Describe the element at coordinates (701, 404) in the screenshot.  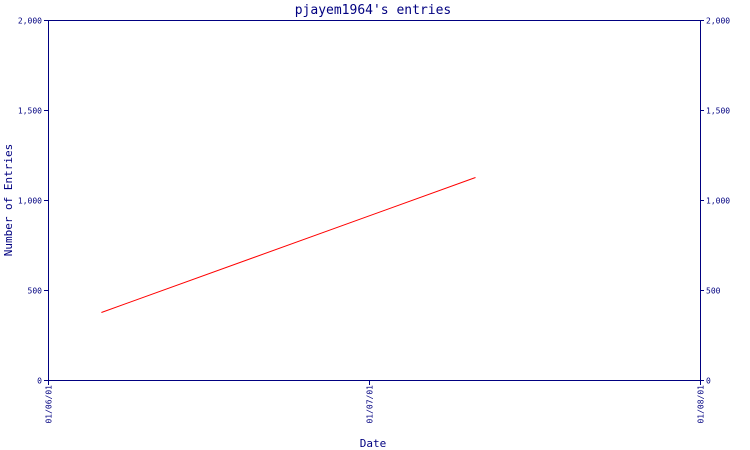
I see `x-tick-label: 01/08/01` at that location.